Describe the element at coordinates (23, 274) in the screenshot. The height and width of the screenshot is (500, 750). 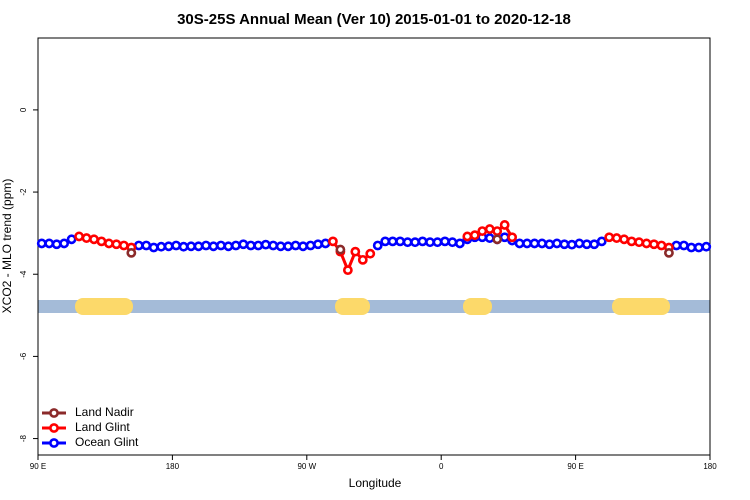
I see `y-tick-label: -4` at that location.